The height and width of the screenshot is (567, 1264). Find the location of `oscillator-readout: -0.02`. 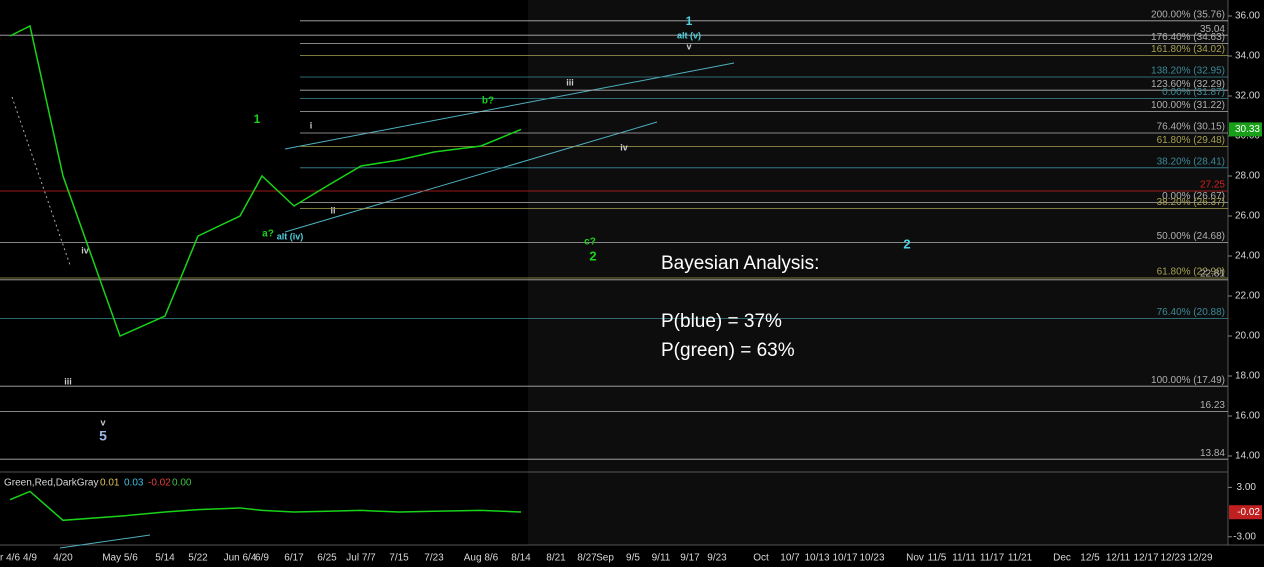

oscillator-readout: -0.02 is located at coordinates (159, 483).